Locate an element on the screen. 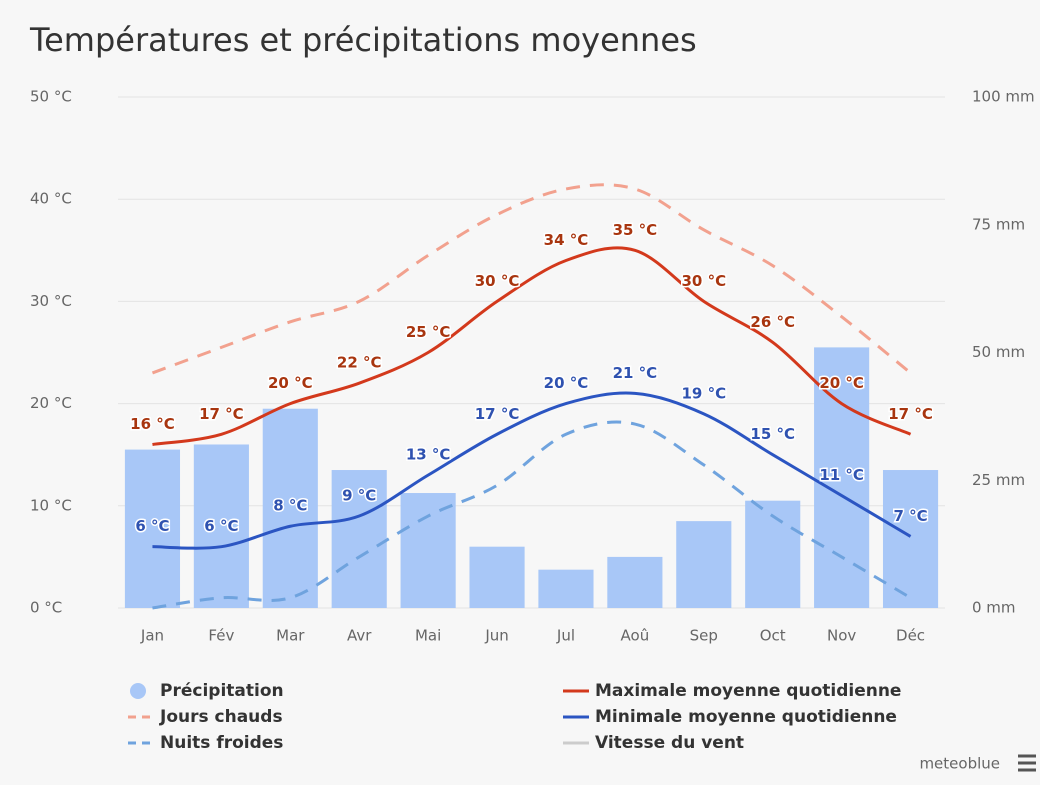 Image resolution: width=1060 pixels, height=785 pixels. data-label: 7 °C is located at coordinates (910, 516).